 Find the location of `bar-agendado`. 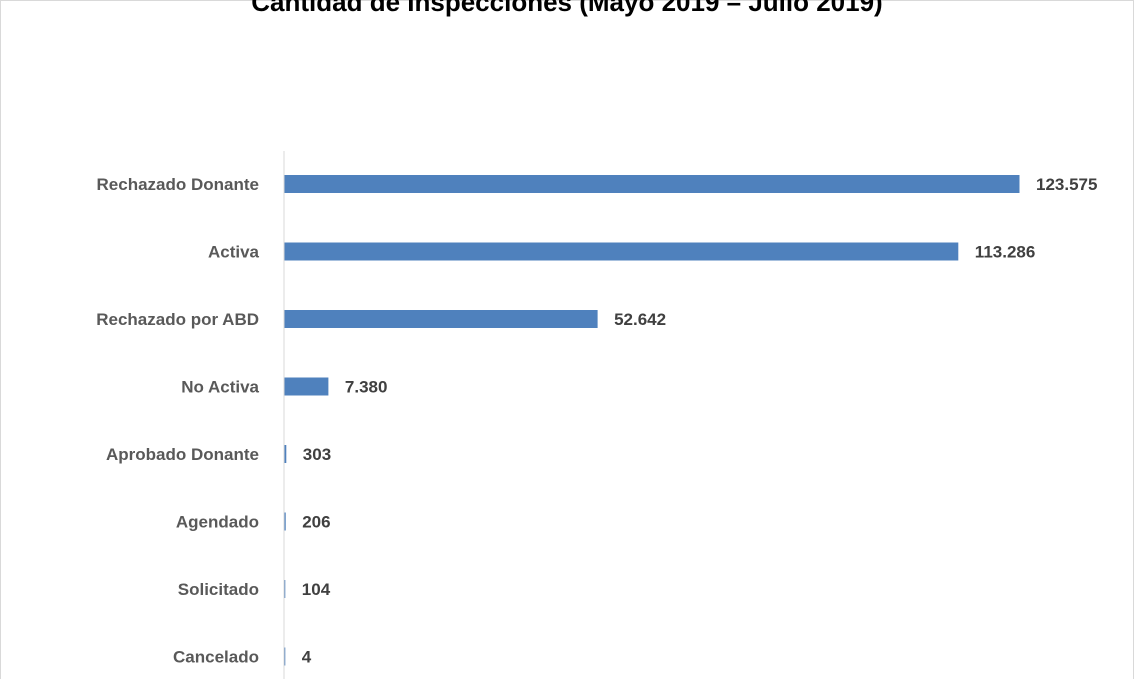

bar-agendado is located at coordinates (285, 521).